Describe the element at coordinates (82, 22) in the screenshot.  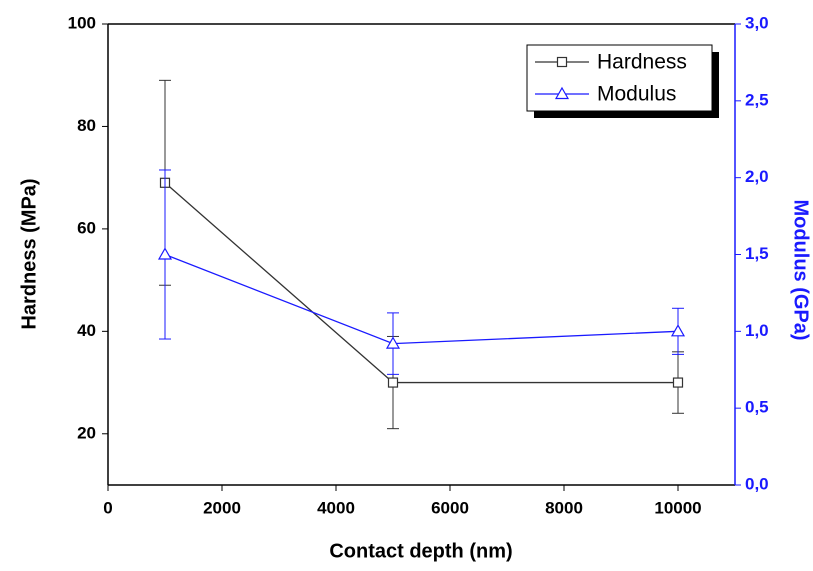
I see `y-tick-label: 100` at that location.